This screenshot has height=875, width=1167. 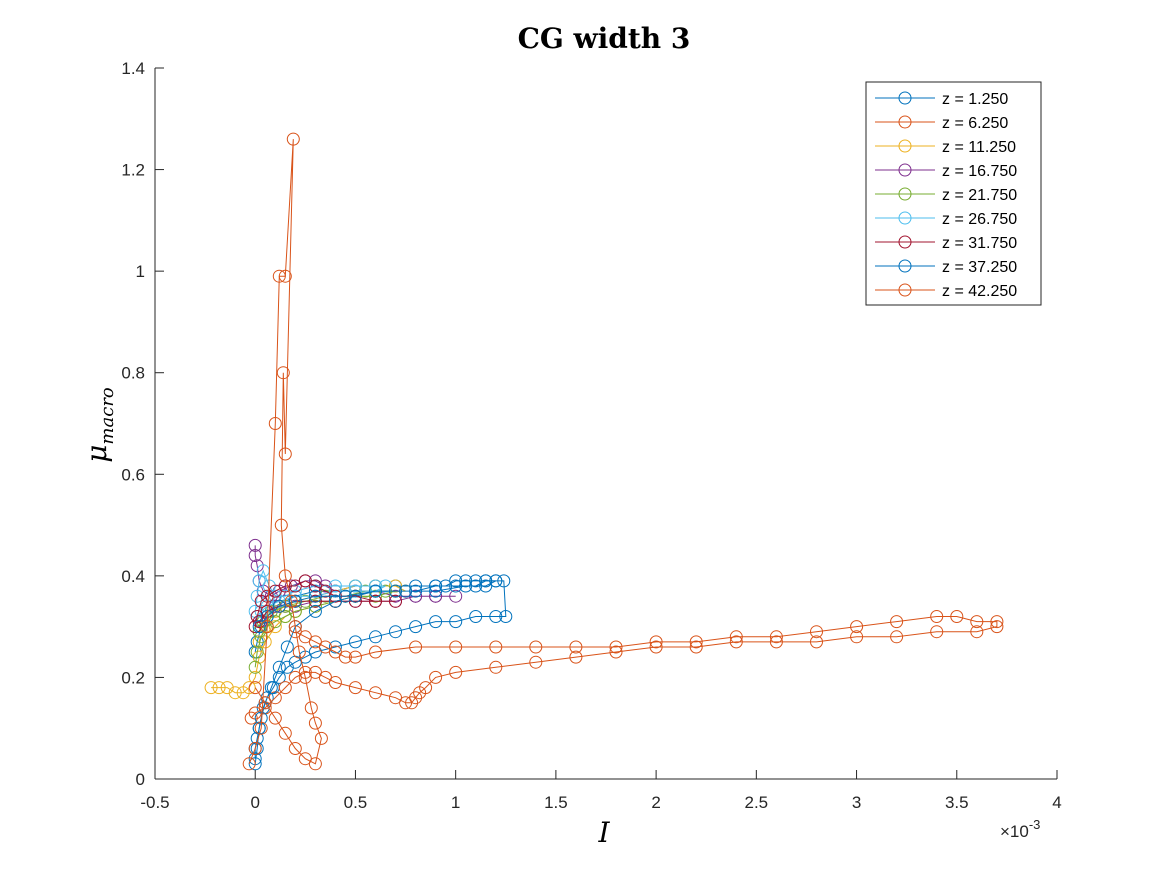 I want to click on legend-item: z = 37.250, so click(x=946, y=267).